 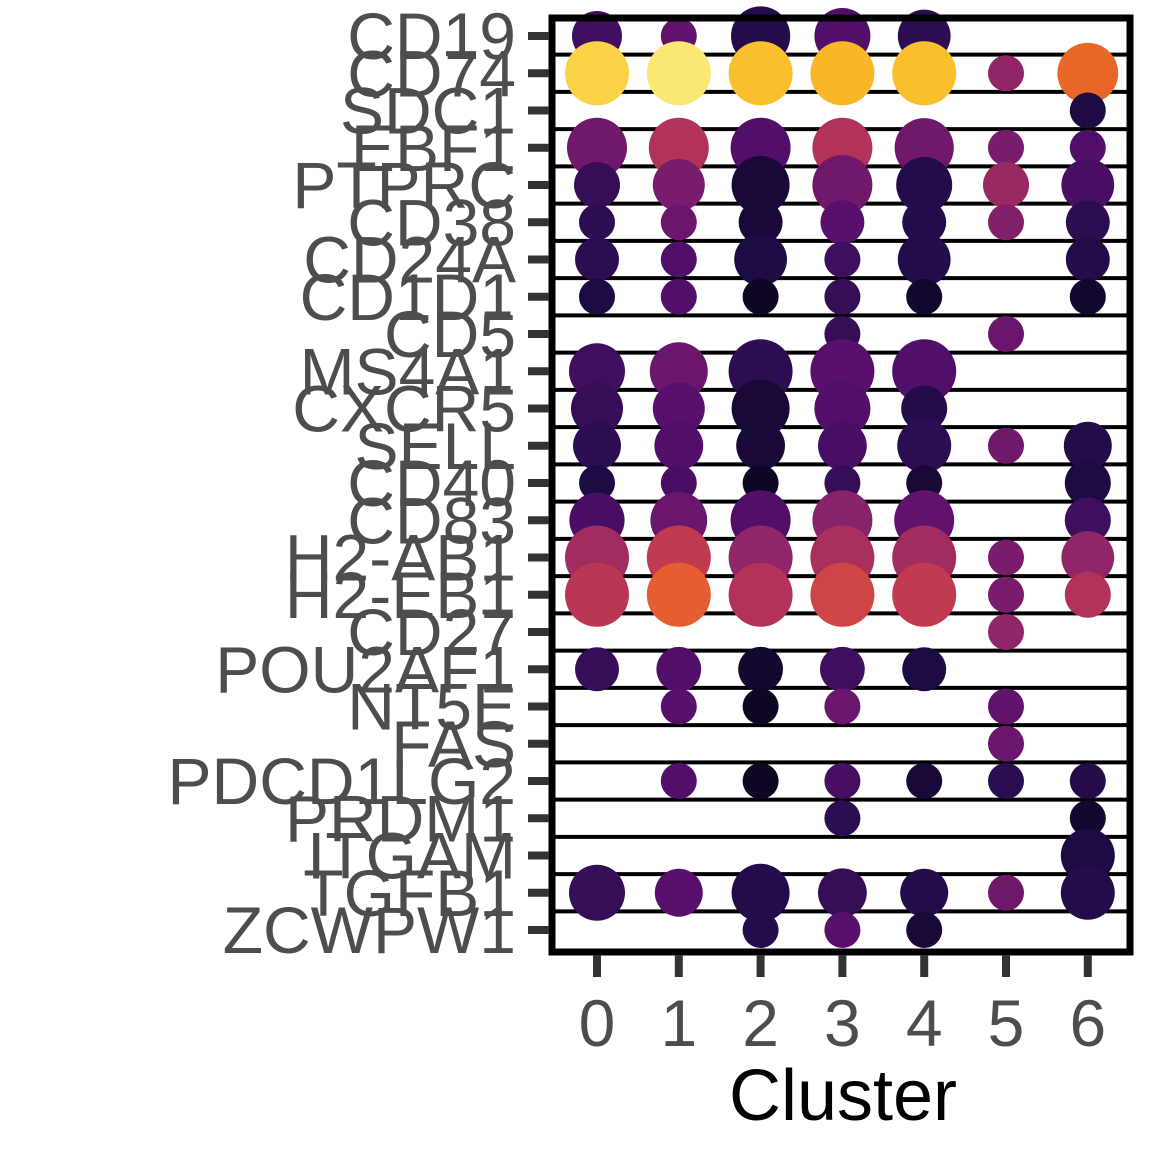 I want to click on gene-label: PRDM1, so click(x=400, y=818).